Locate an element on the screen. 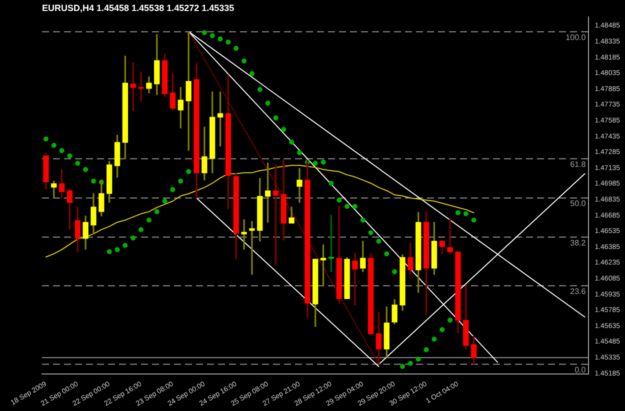  annotation: 61.8 is located at coordinates (578, 164).